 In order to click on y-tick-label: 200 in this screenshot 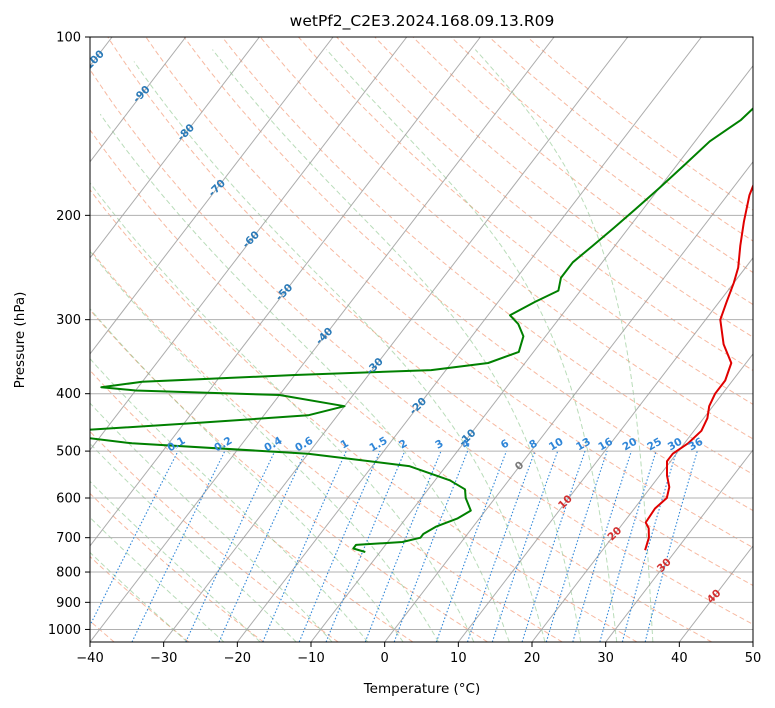, I will do `click(68, 216)`.